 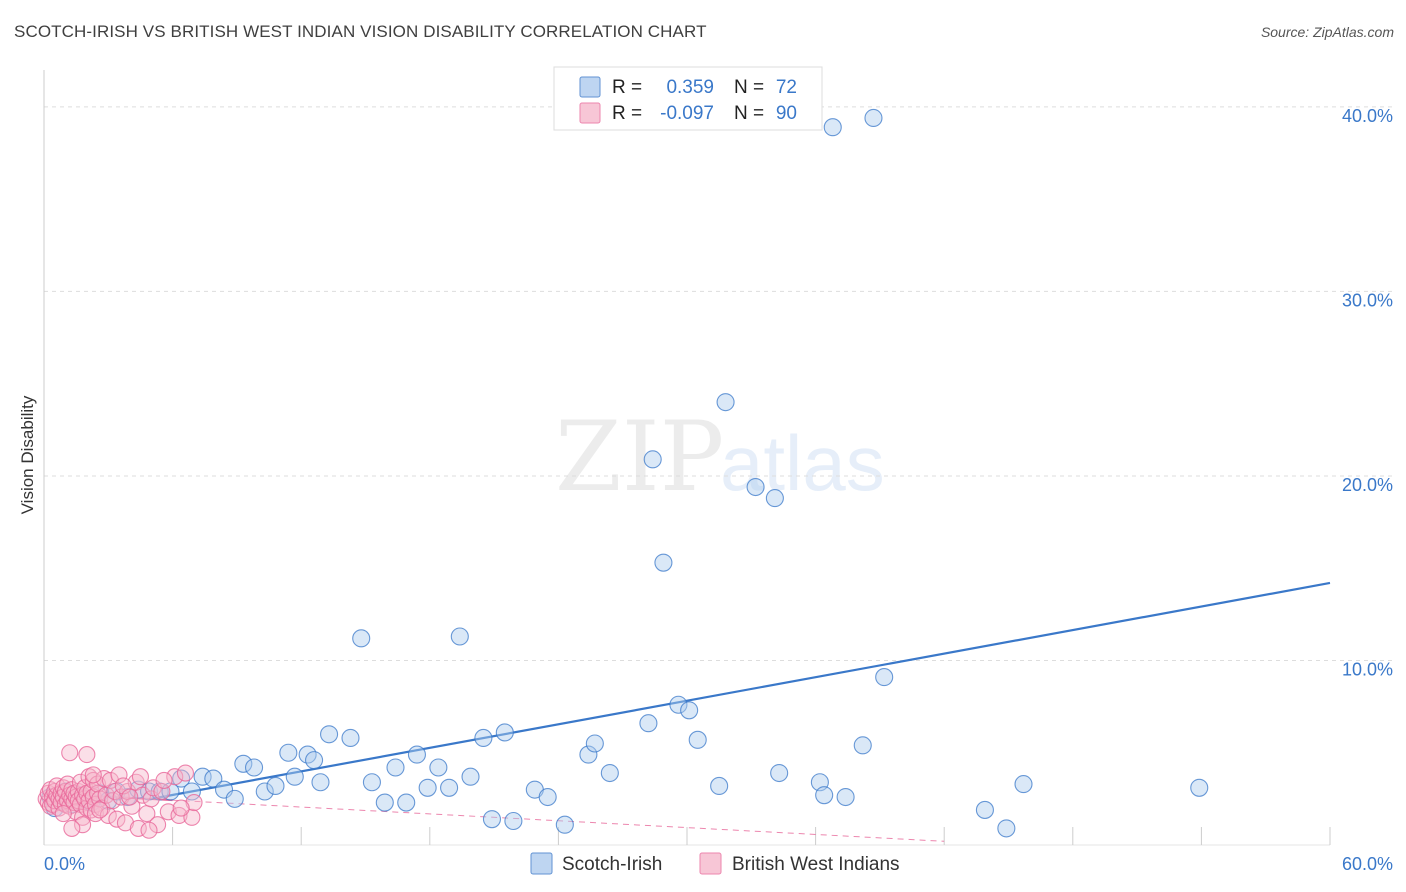 I want to click on stats-legend-pink-swatch, so click(x=590, y=113).